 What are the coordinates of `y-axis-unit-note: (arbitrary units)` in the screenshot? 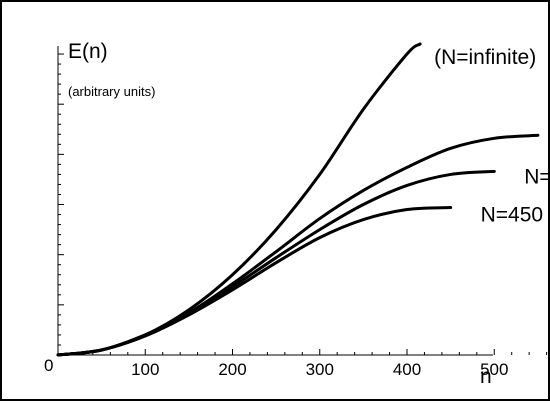 It's located at (111, 91).